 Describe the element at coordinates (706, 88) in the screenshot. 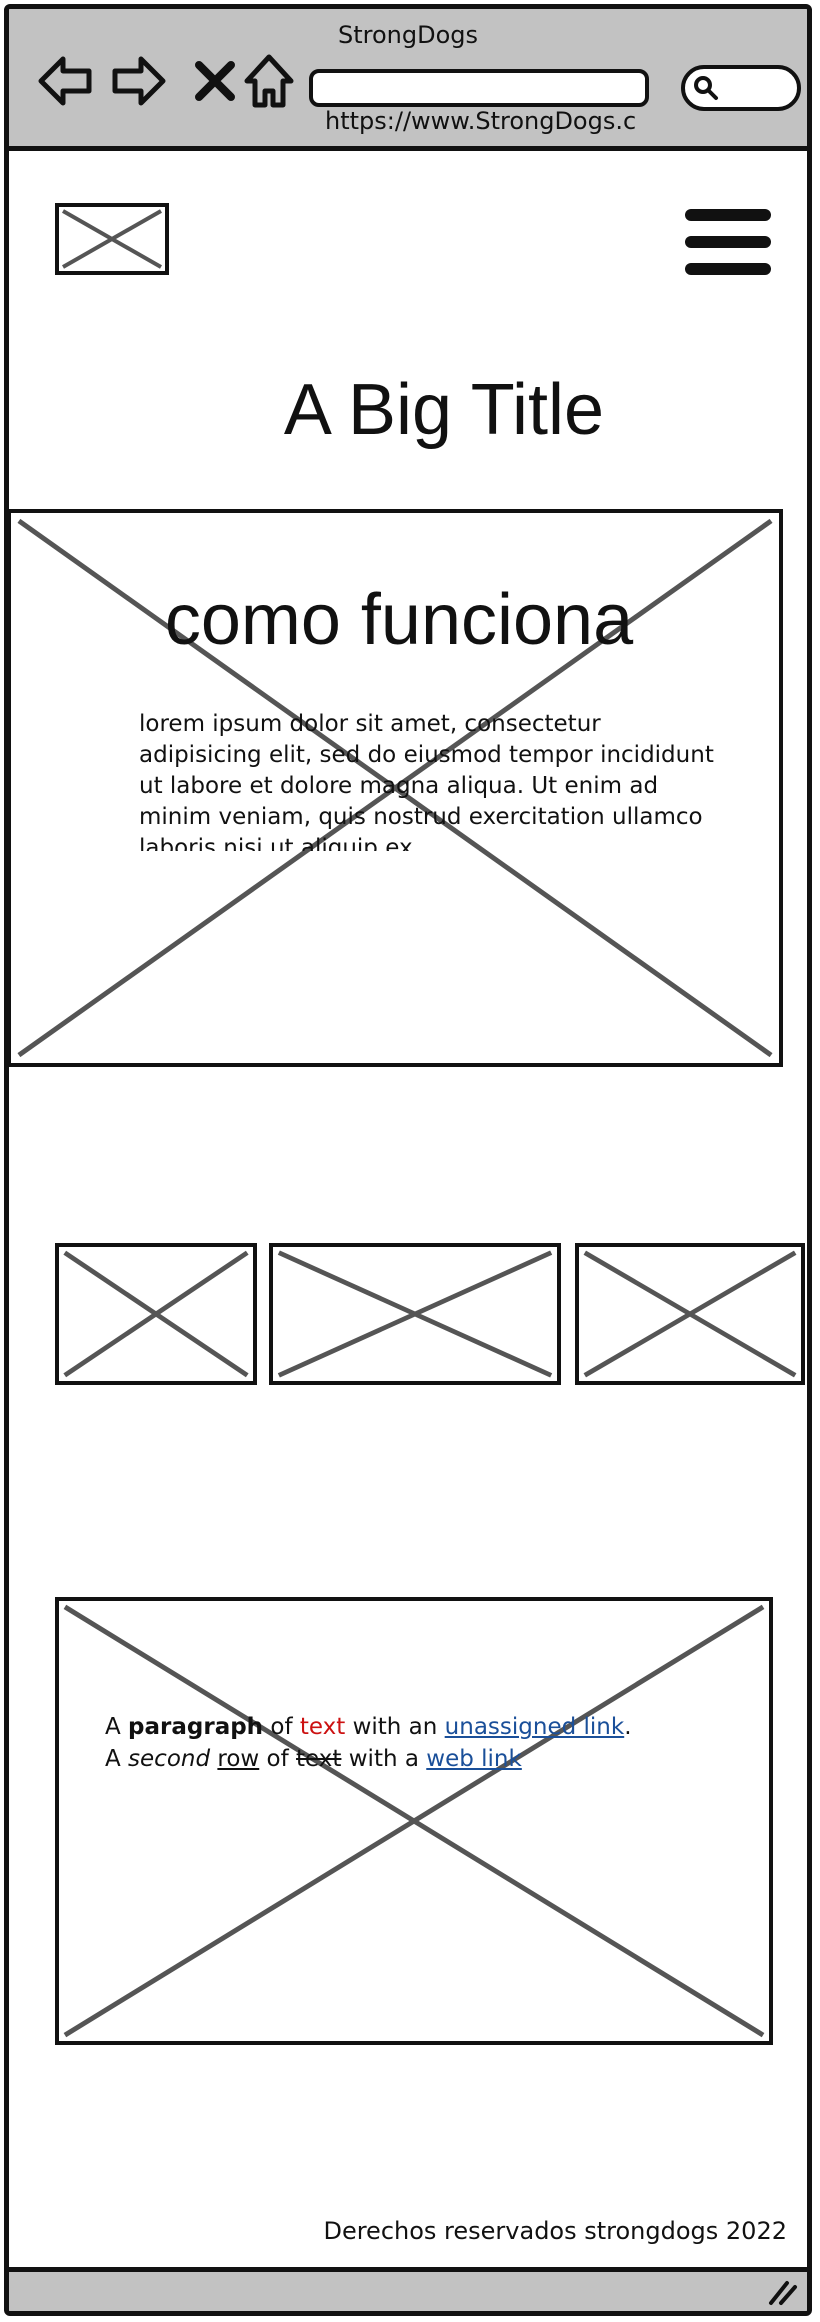

I see `search-icon` at that location.